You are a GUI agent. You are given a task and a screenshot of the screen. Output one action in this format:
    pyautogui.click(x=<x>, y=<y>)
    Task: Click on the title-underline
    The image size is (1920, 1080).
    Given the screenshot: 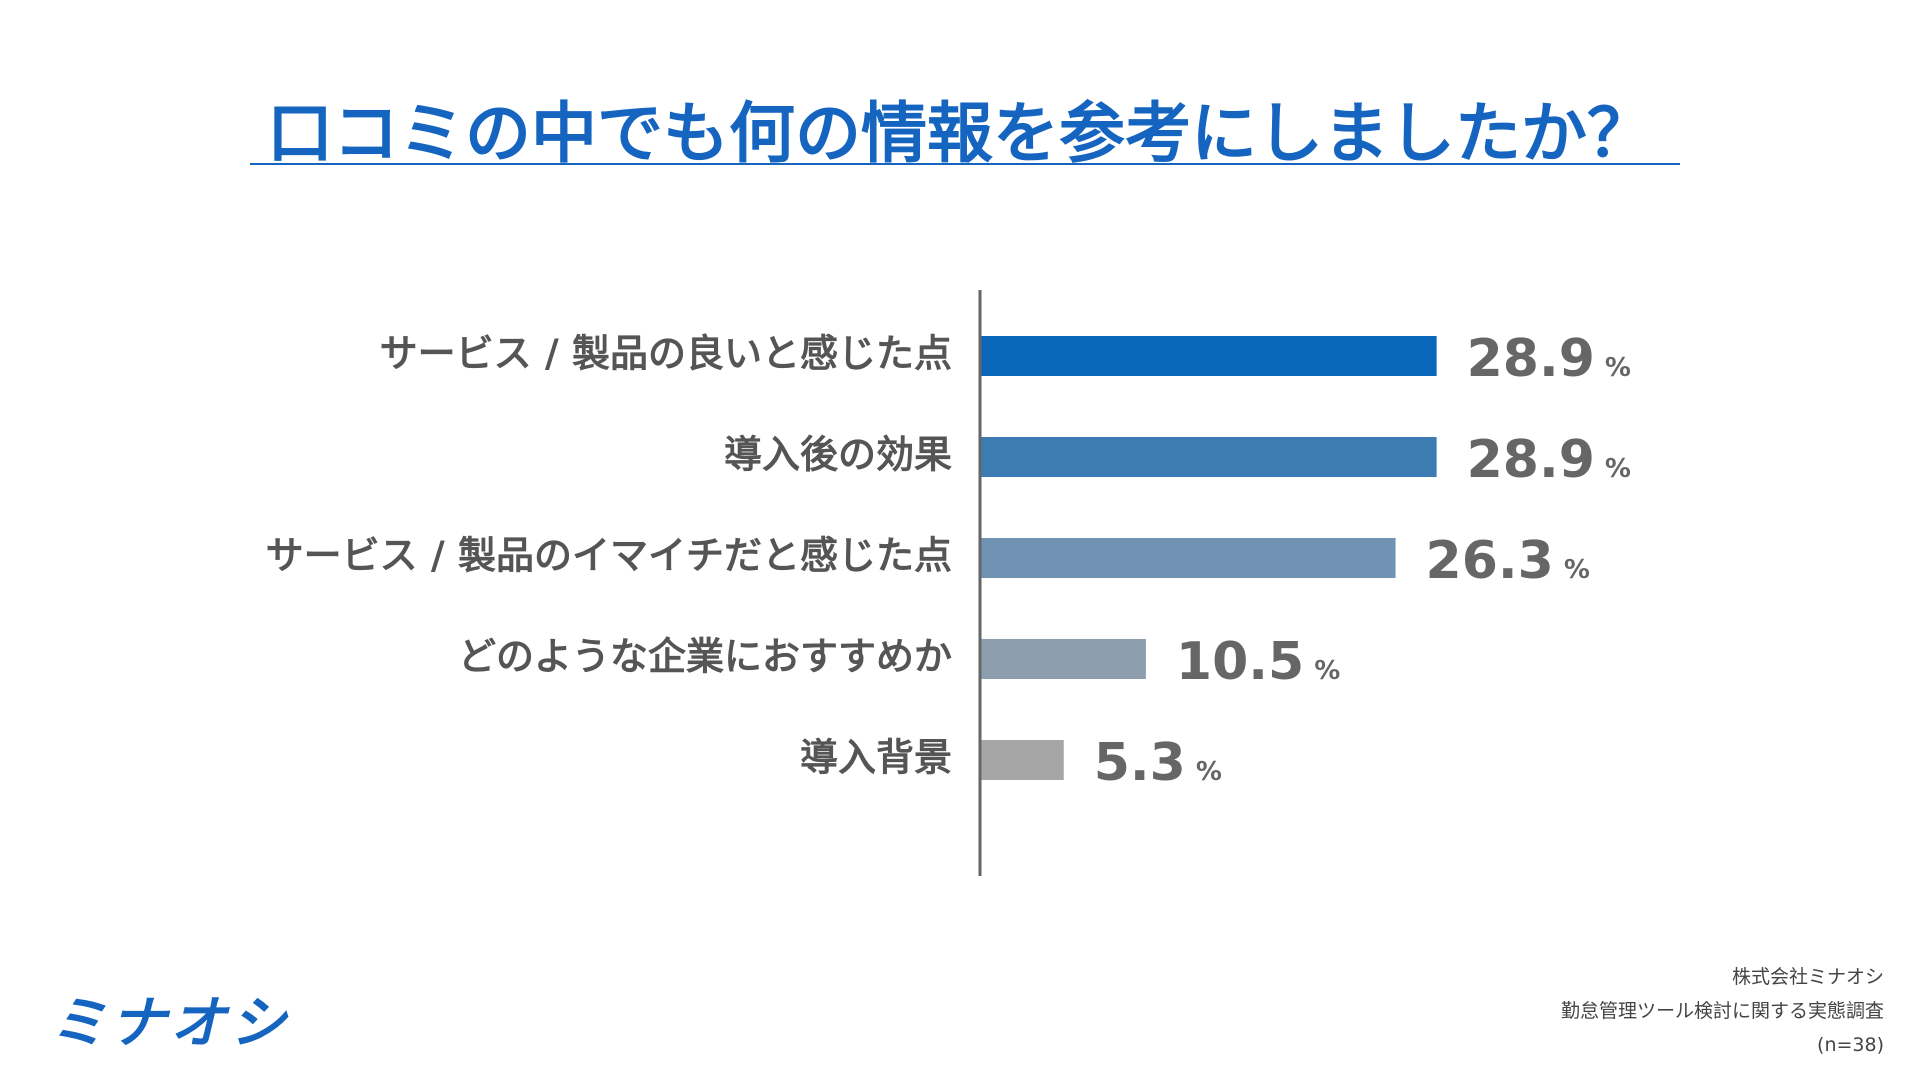 What is the action you would take?
    pyautogui.click(x=965, y=164)
    